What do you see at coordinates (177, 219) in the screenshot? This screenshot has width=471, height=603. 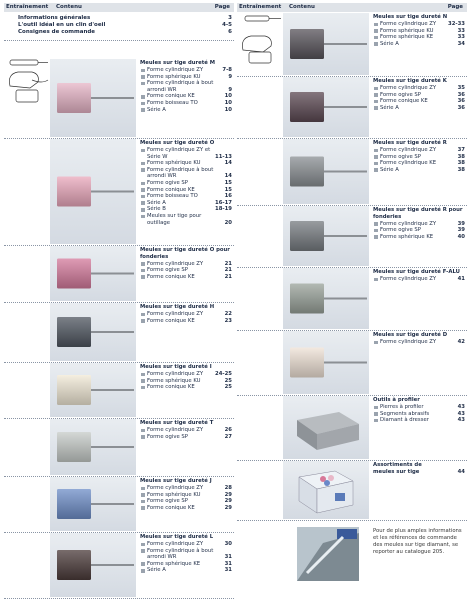 I see `entry-text: Meules sur tige pour outillage` at bounding box center [177, 219].